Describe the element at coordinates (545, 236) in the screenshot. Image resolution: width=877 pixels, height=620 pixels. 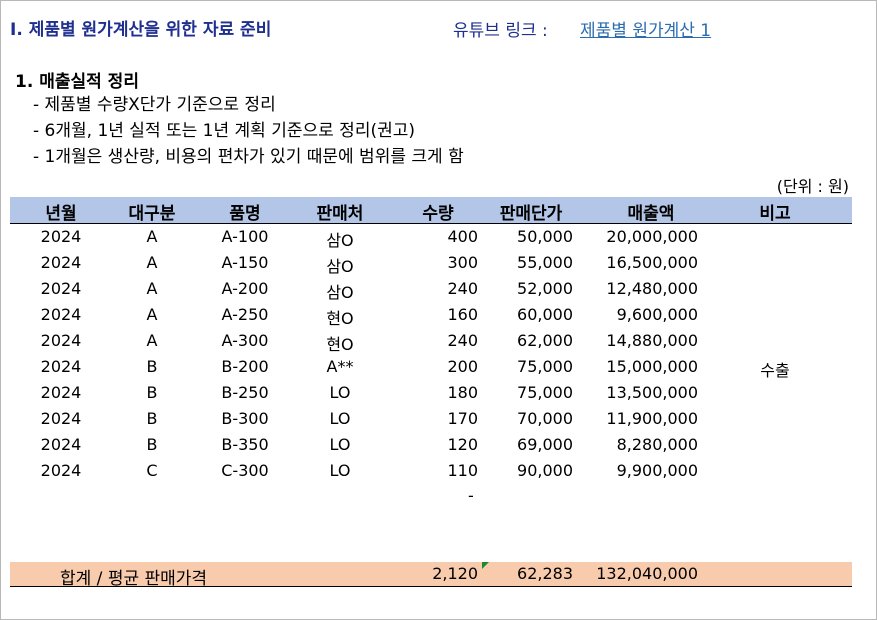
I see `cell-price: 50,000` at that location.